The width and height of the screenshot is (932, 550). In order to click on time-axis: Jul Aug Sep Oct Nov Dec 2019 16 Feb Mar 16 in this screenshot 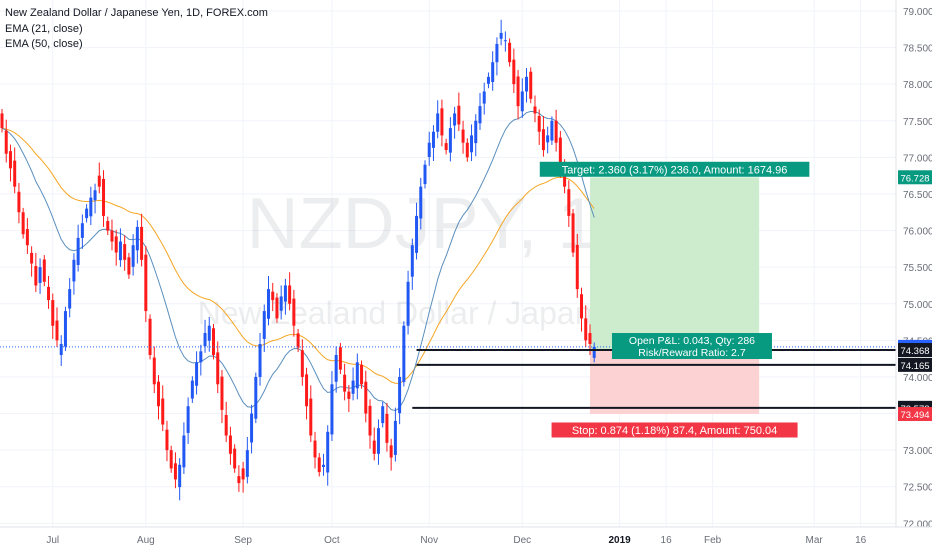, I will do `click(466, 536)`.